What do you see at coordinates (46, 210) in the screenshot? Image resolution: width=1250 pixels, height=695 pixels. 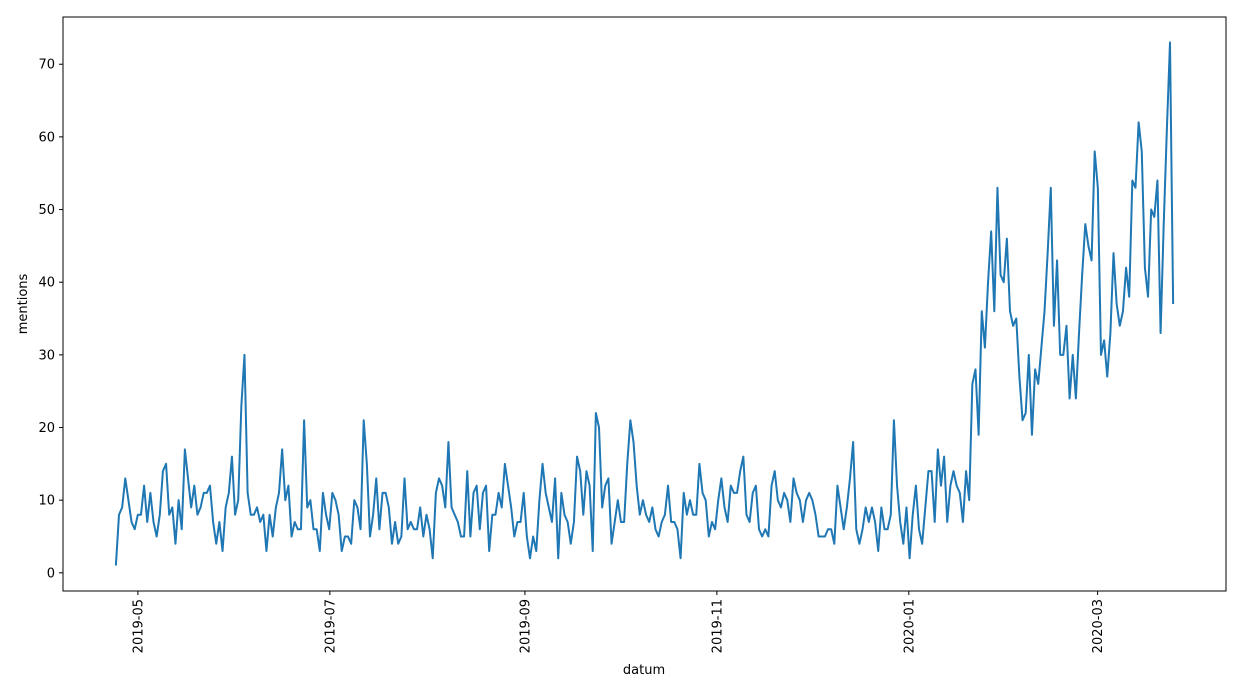 I see `y-tick-label: 50` at bounding box center [46, 210].